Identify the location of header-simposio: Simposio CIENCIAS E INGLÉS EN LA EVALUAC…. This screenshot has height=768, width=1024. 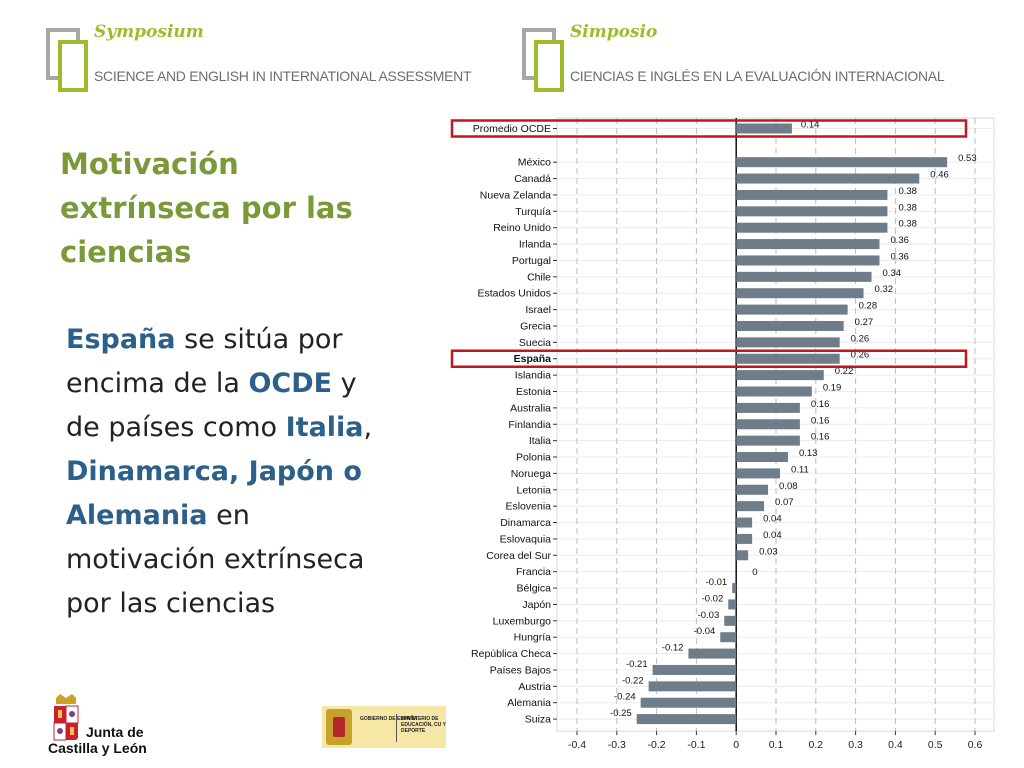
(760, 57).